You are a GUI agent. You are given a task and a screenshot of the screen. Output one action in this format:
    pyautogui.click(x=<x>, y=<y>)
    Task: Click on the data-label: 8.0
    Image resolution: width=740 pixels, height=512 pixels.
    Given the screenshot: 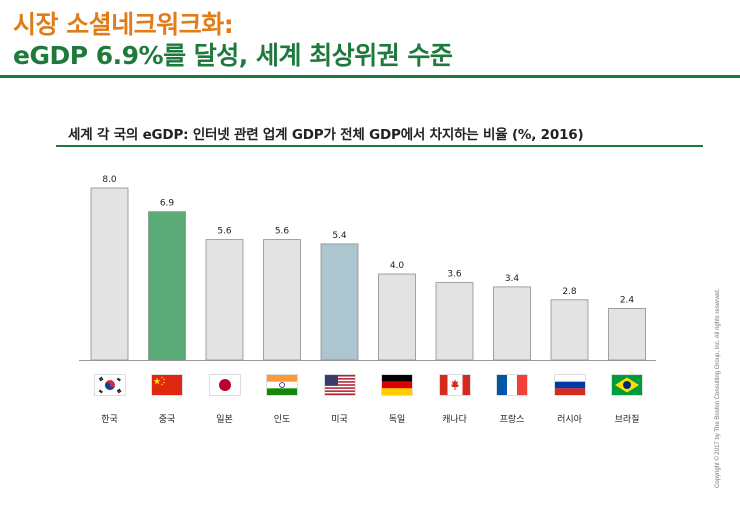 What is the action you would take?
    pyautogui.click(x=109, y=180)
    